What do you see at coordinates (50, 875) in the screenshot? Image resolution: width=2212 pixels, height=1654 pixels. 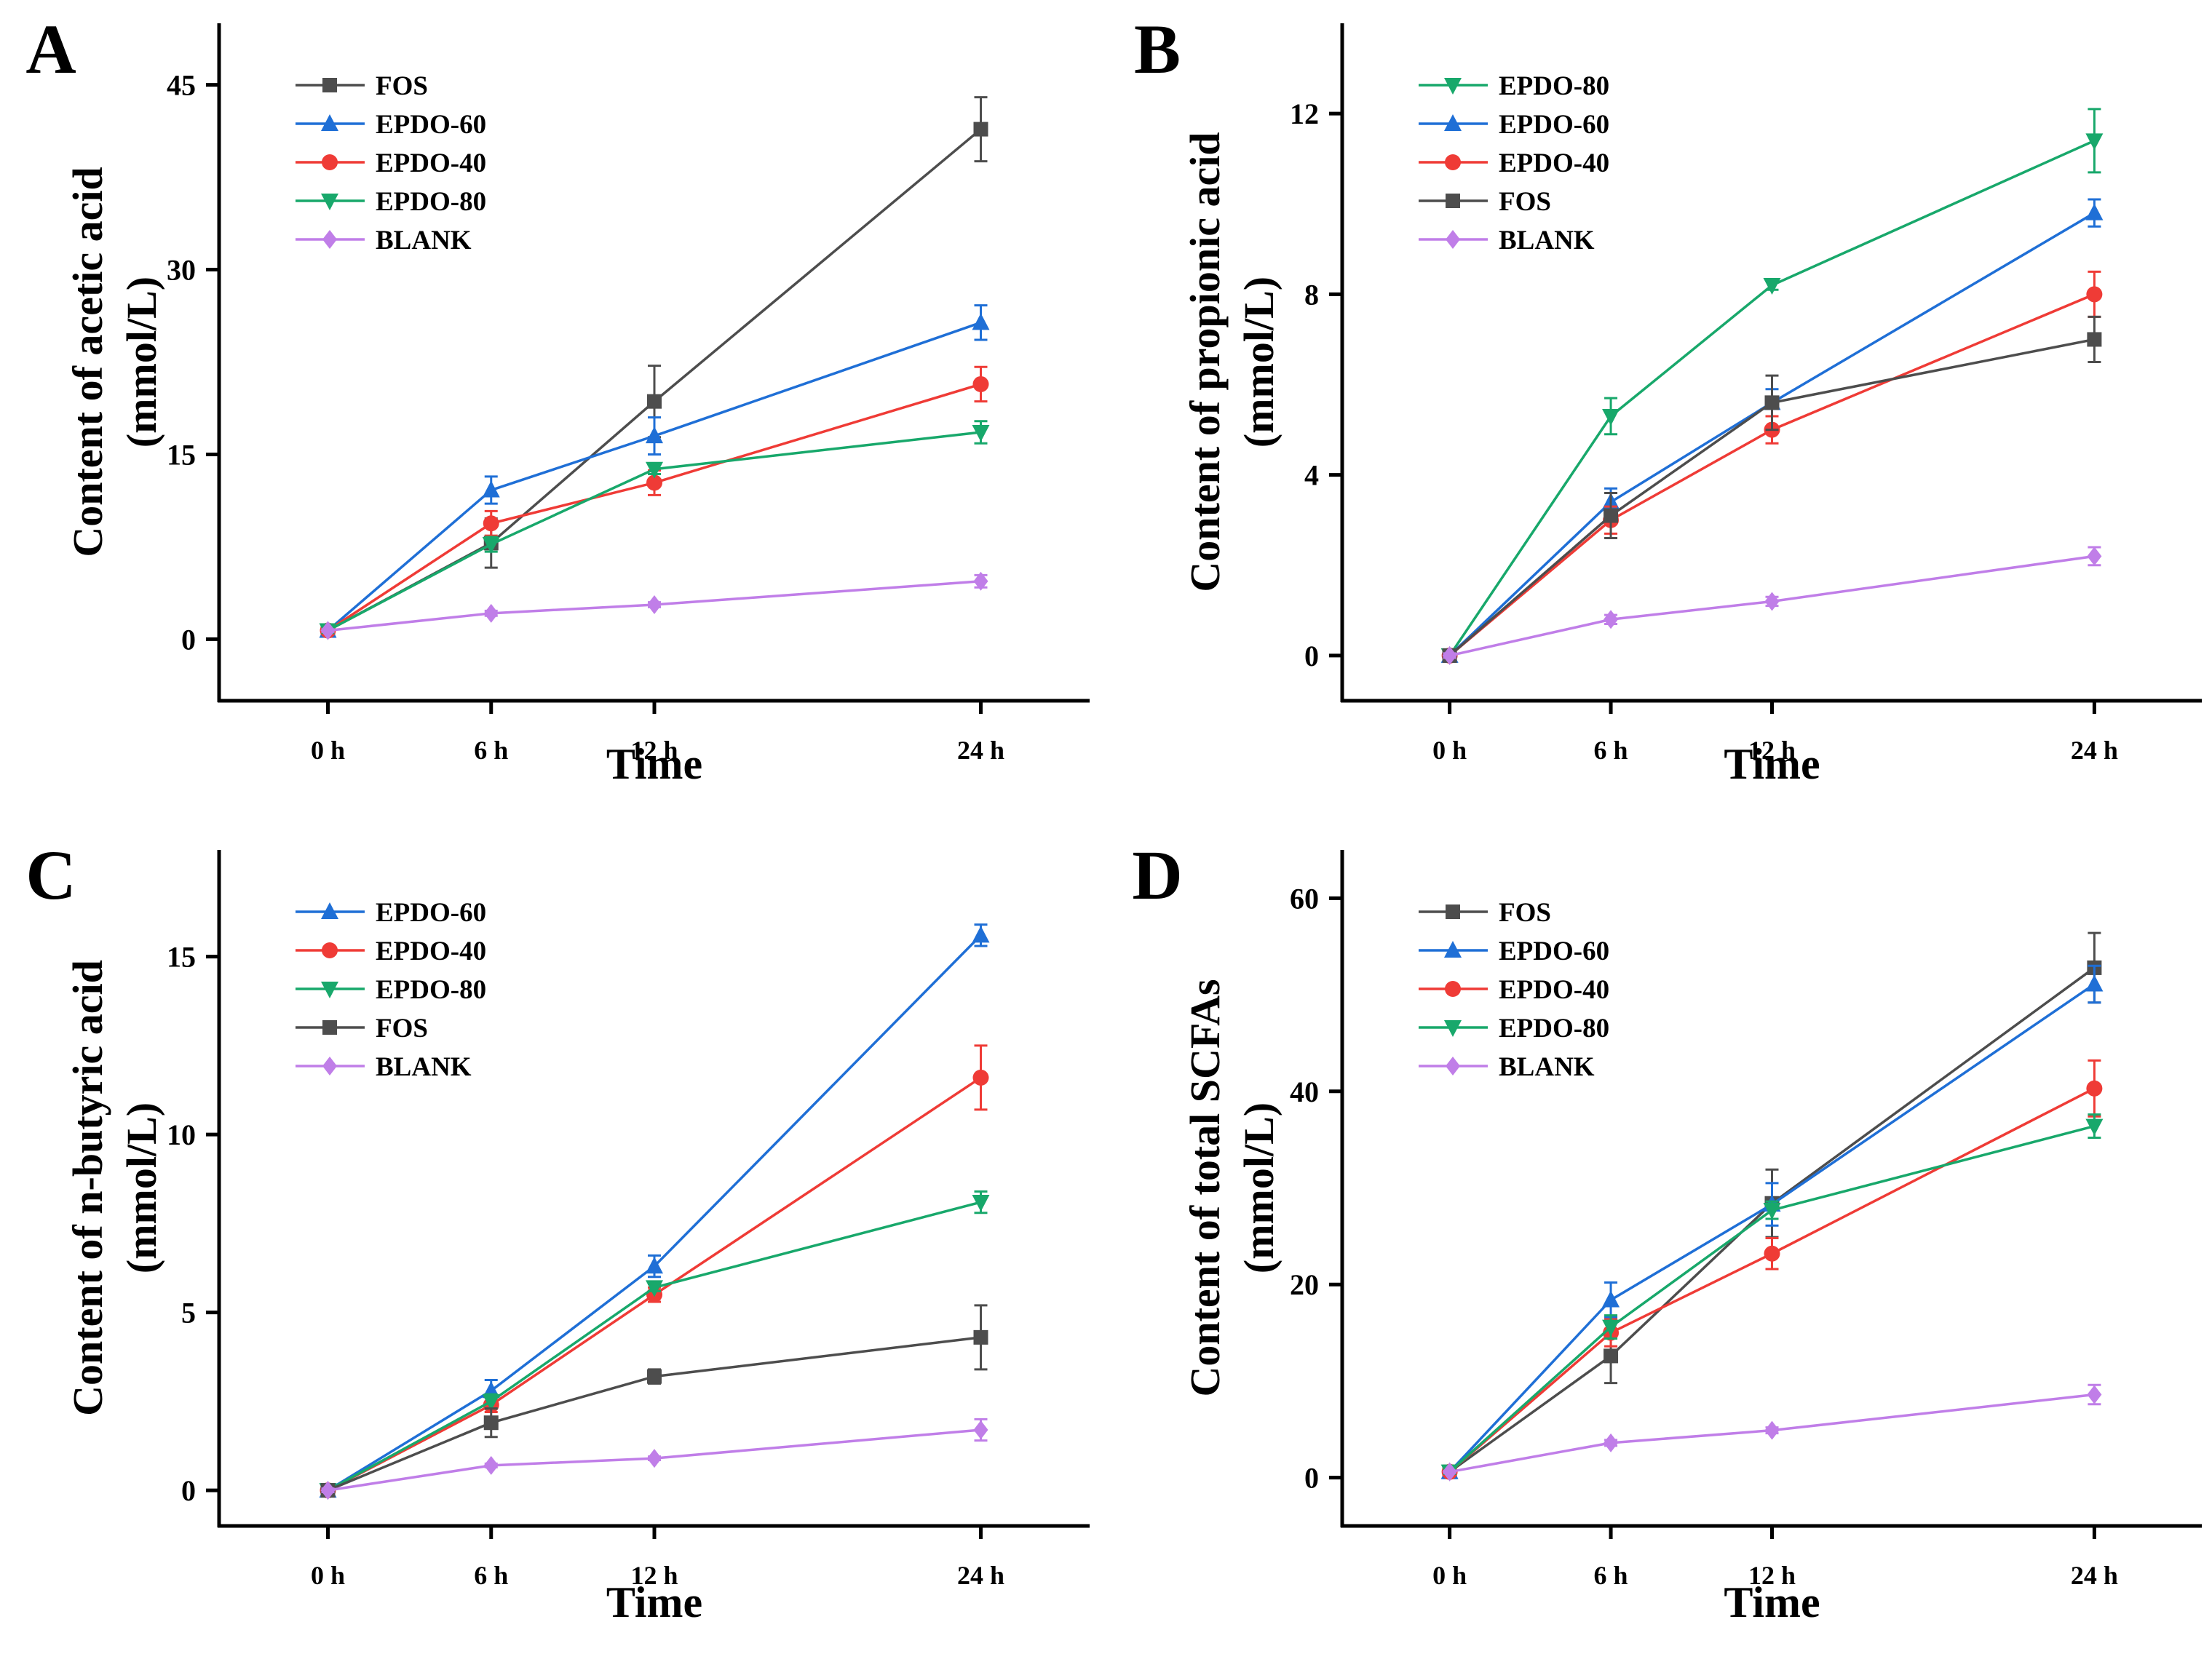 I see `panel-letter: C` at bounding box center [50, 875].